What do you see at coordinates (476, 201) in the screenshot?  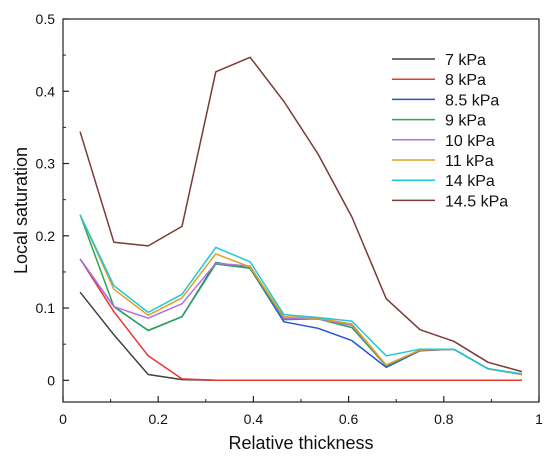 I see `legend-label: 14.5 kPa` at bounding box center [476, 201].